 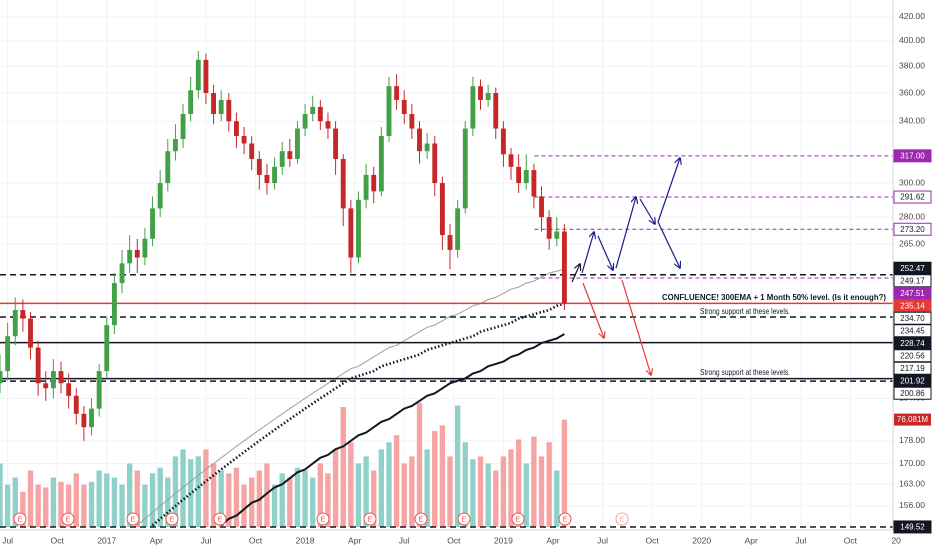 I want to click on level-label: 291.62, so click(x=912, y=197).